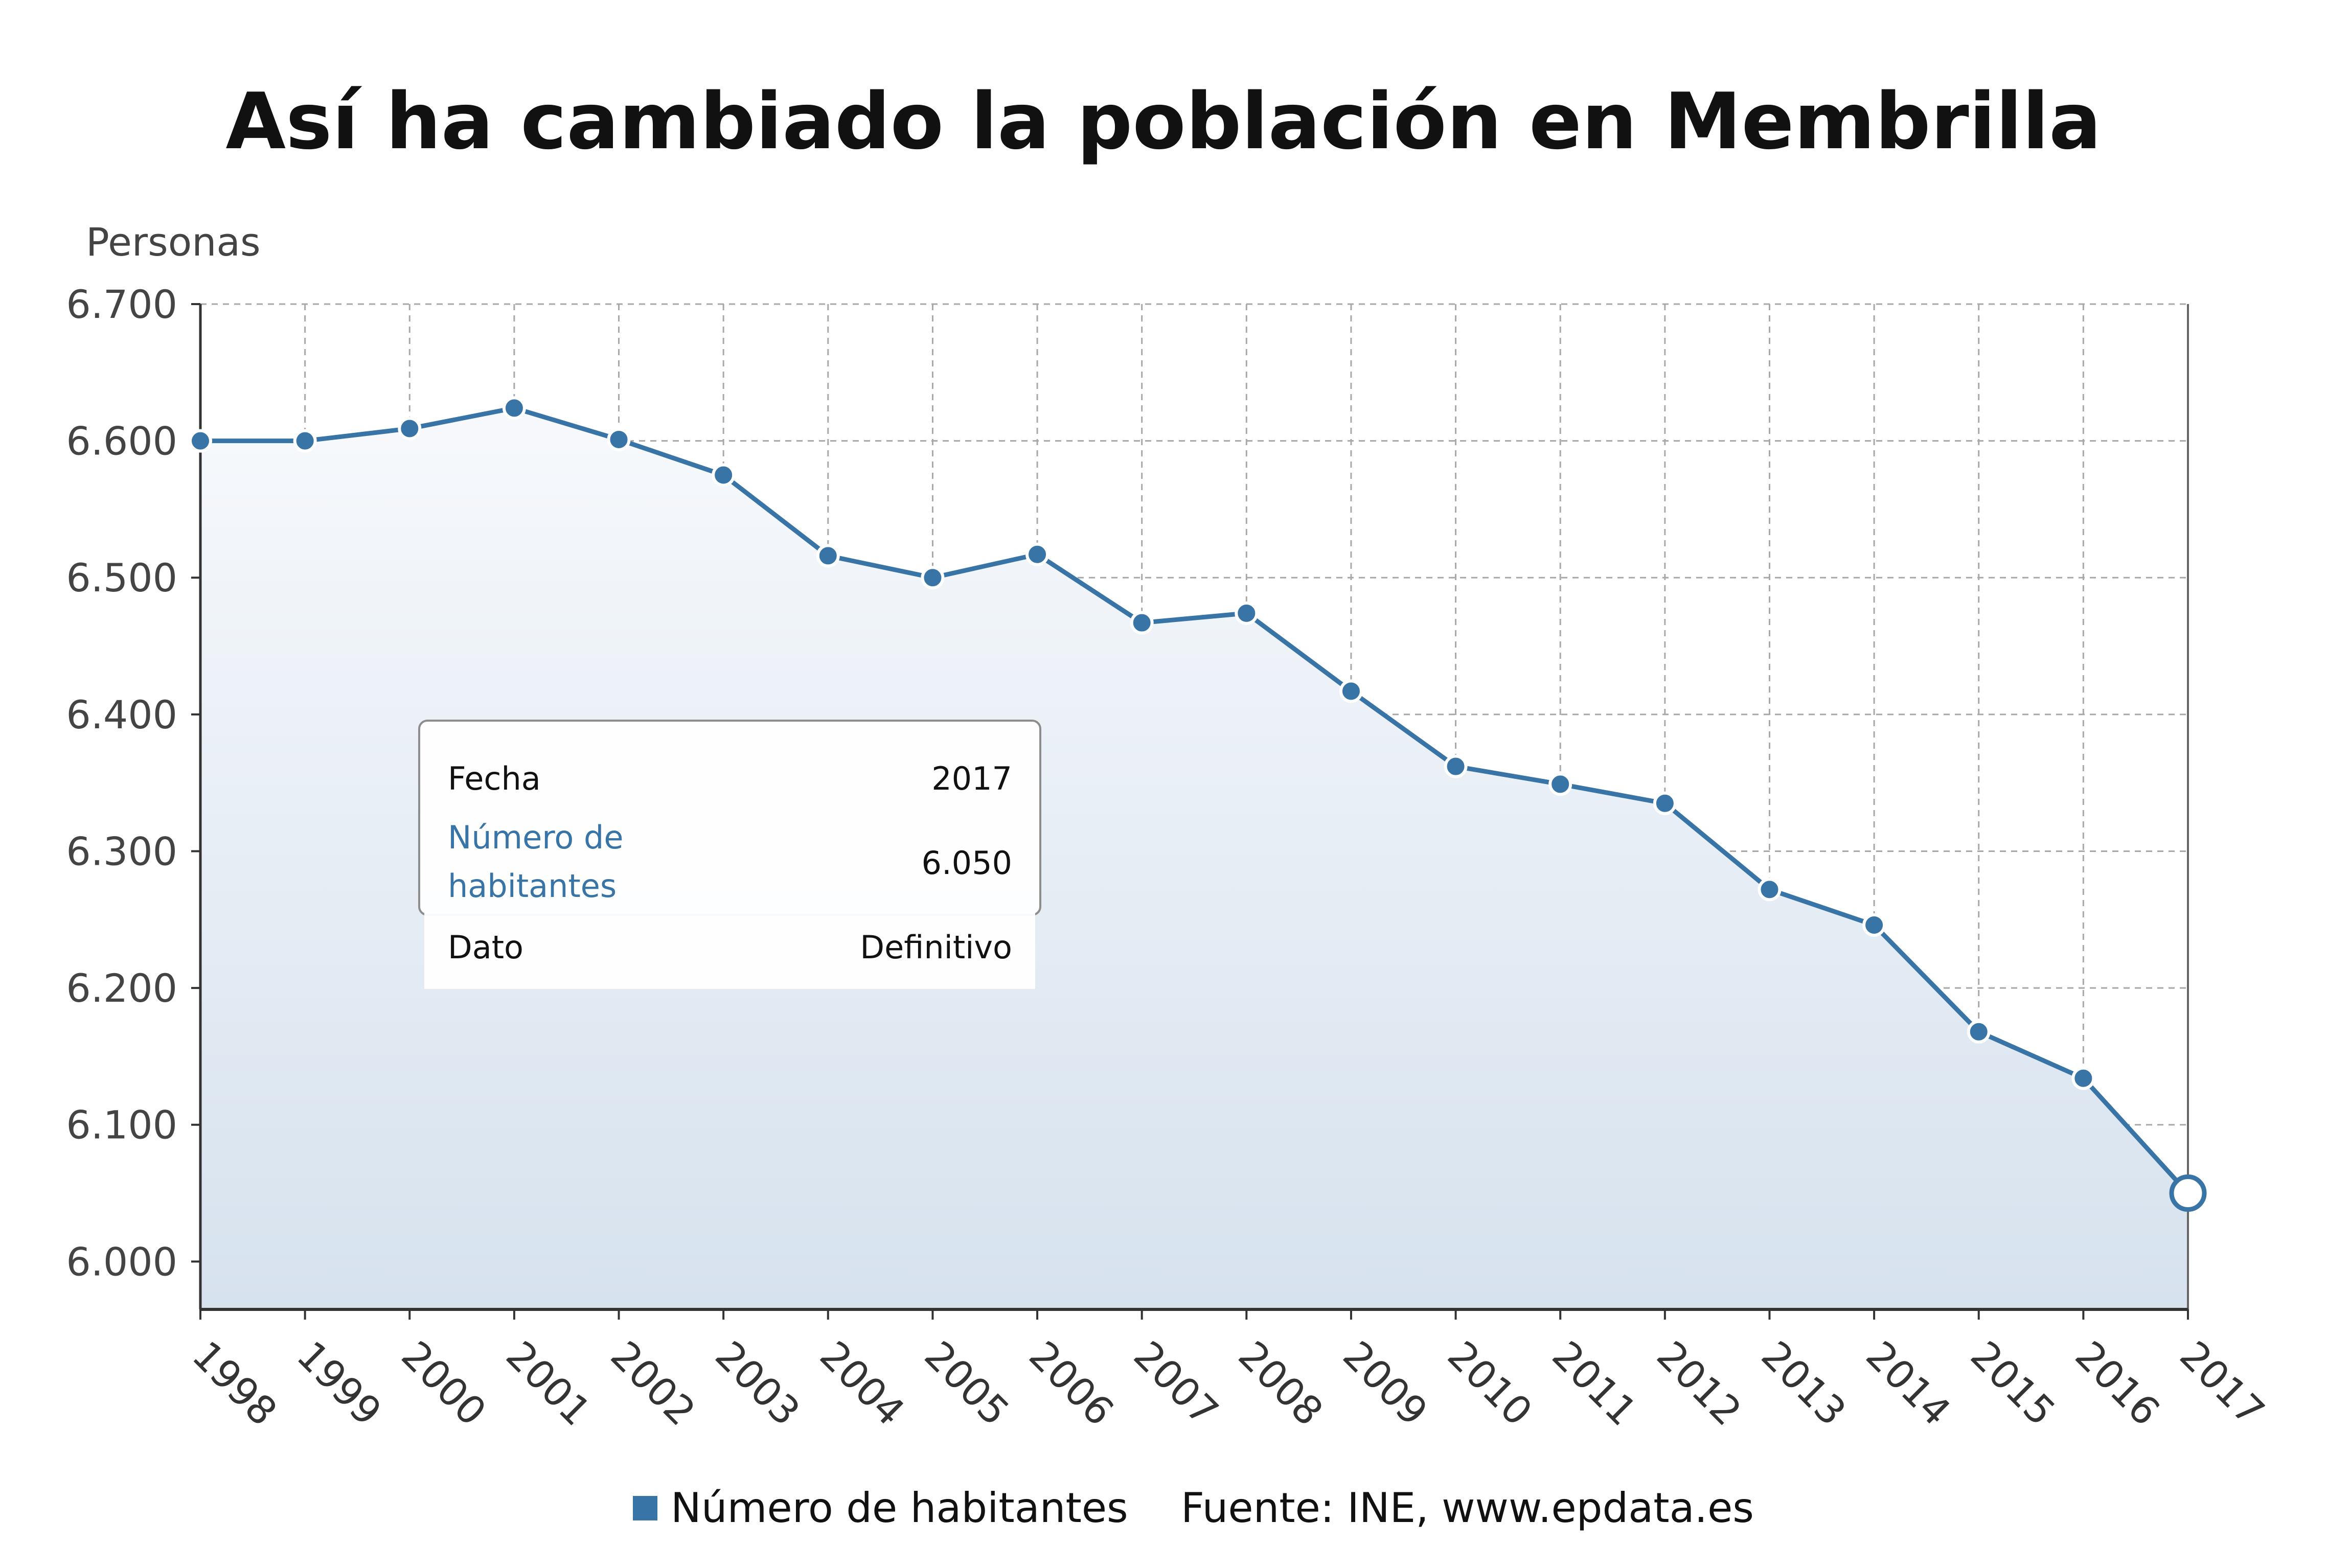 The width and height of the screenshot is (2327, 1568). Describe the element at coordinates (967, 1384) in the screenshot. I see `x-tick-label: 2005` at that location.